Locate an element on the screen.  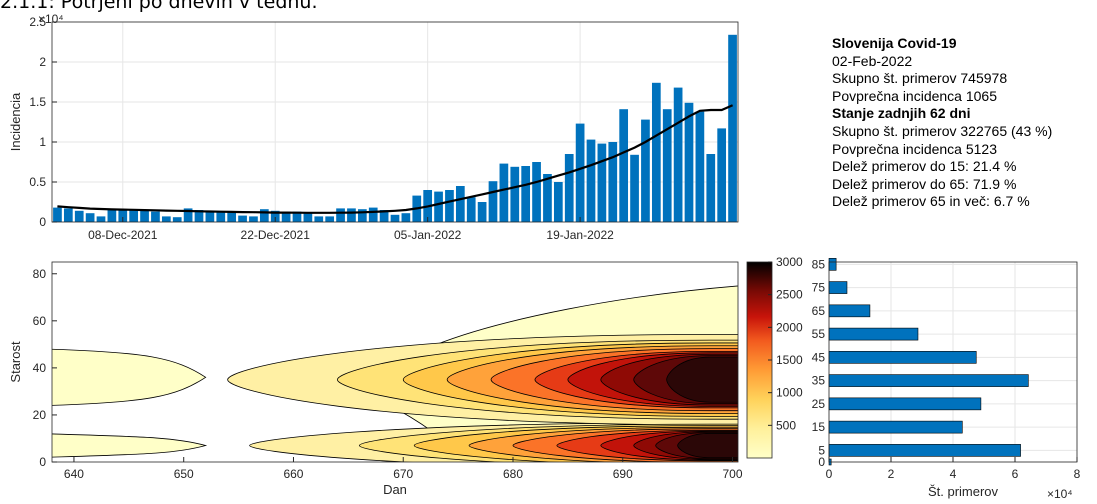
y-tick-label: 85 is located at coordinates (819, 264).